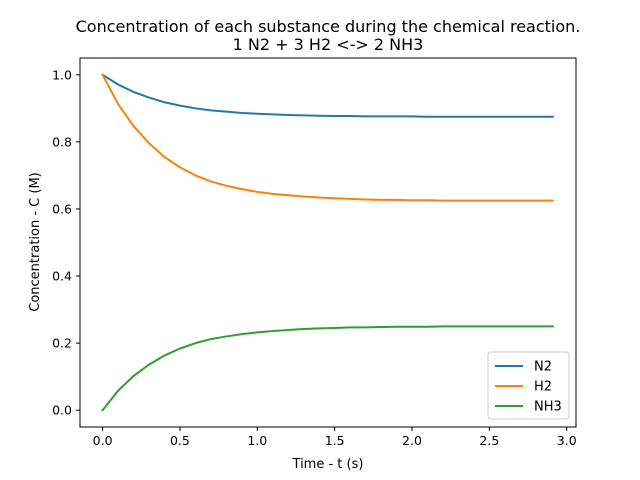 The image size is (640, 480). I want to click on x-tick-label: 0.0, so click(103, 440).